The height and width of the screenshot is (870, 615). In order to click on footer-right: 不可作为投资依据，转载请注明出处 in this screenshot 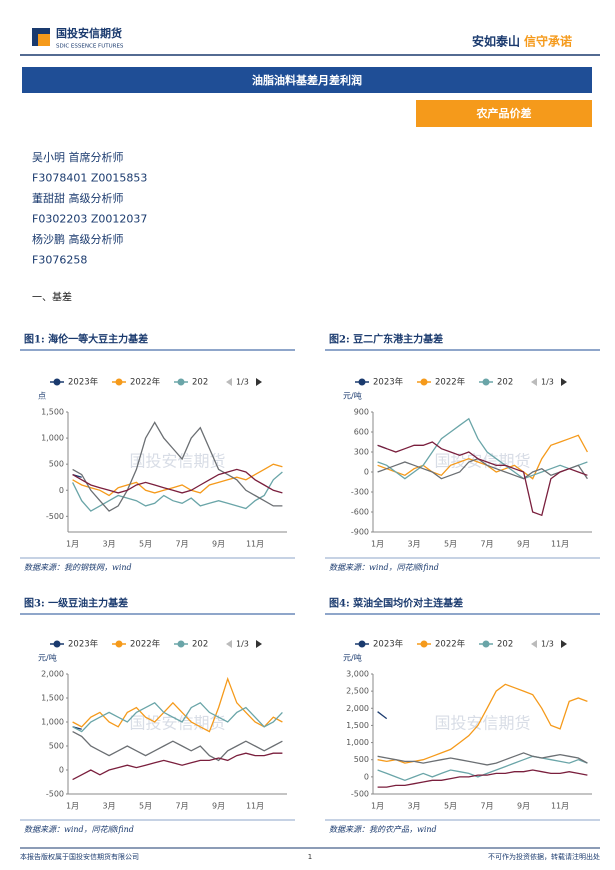, I will do `click(544, 856)`.